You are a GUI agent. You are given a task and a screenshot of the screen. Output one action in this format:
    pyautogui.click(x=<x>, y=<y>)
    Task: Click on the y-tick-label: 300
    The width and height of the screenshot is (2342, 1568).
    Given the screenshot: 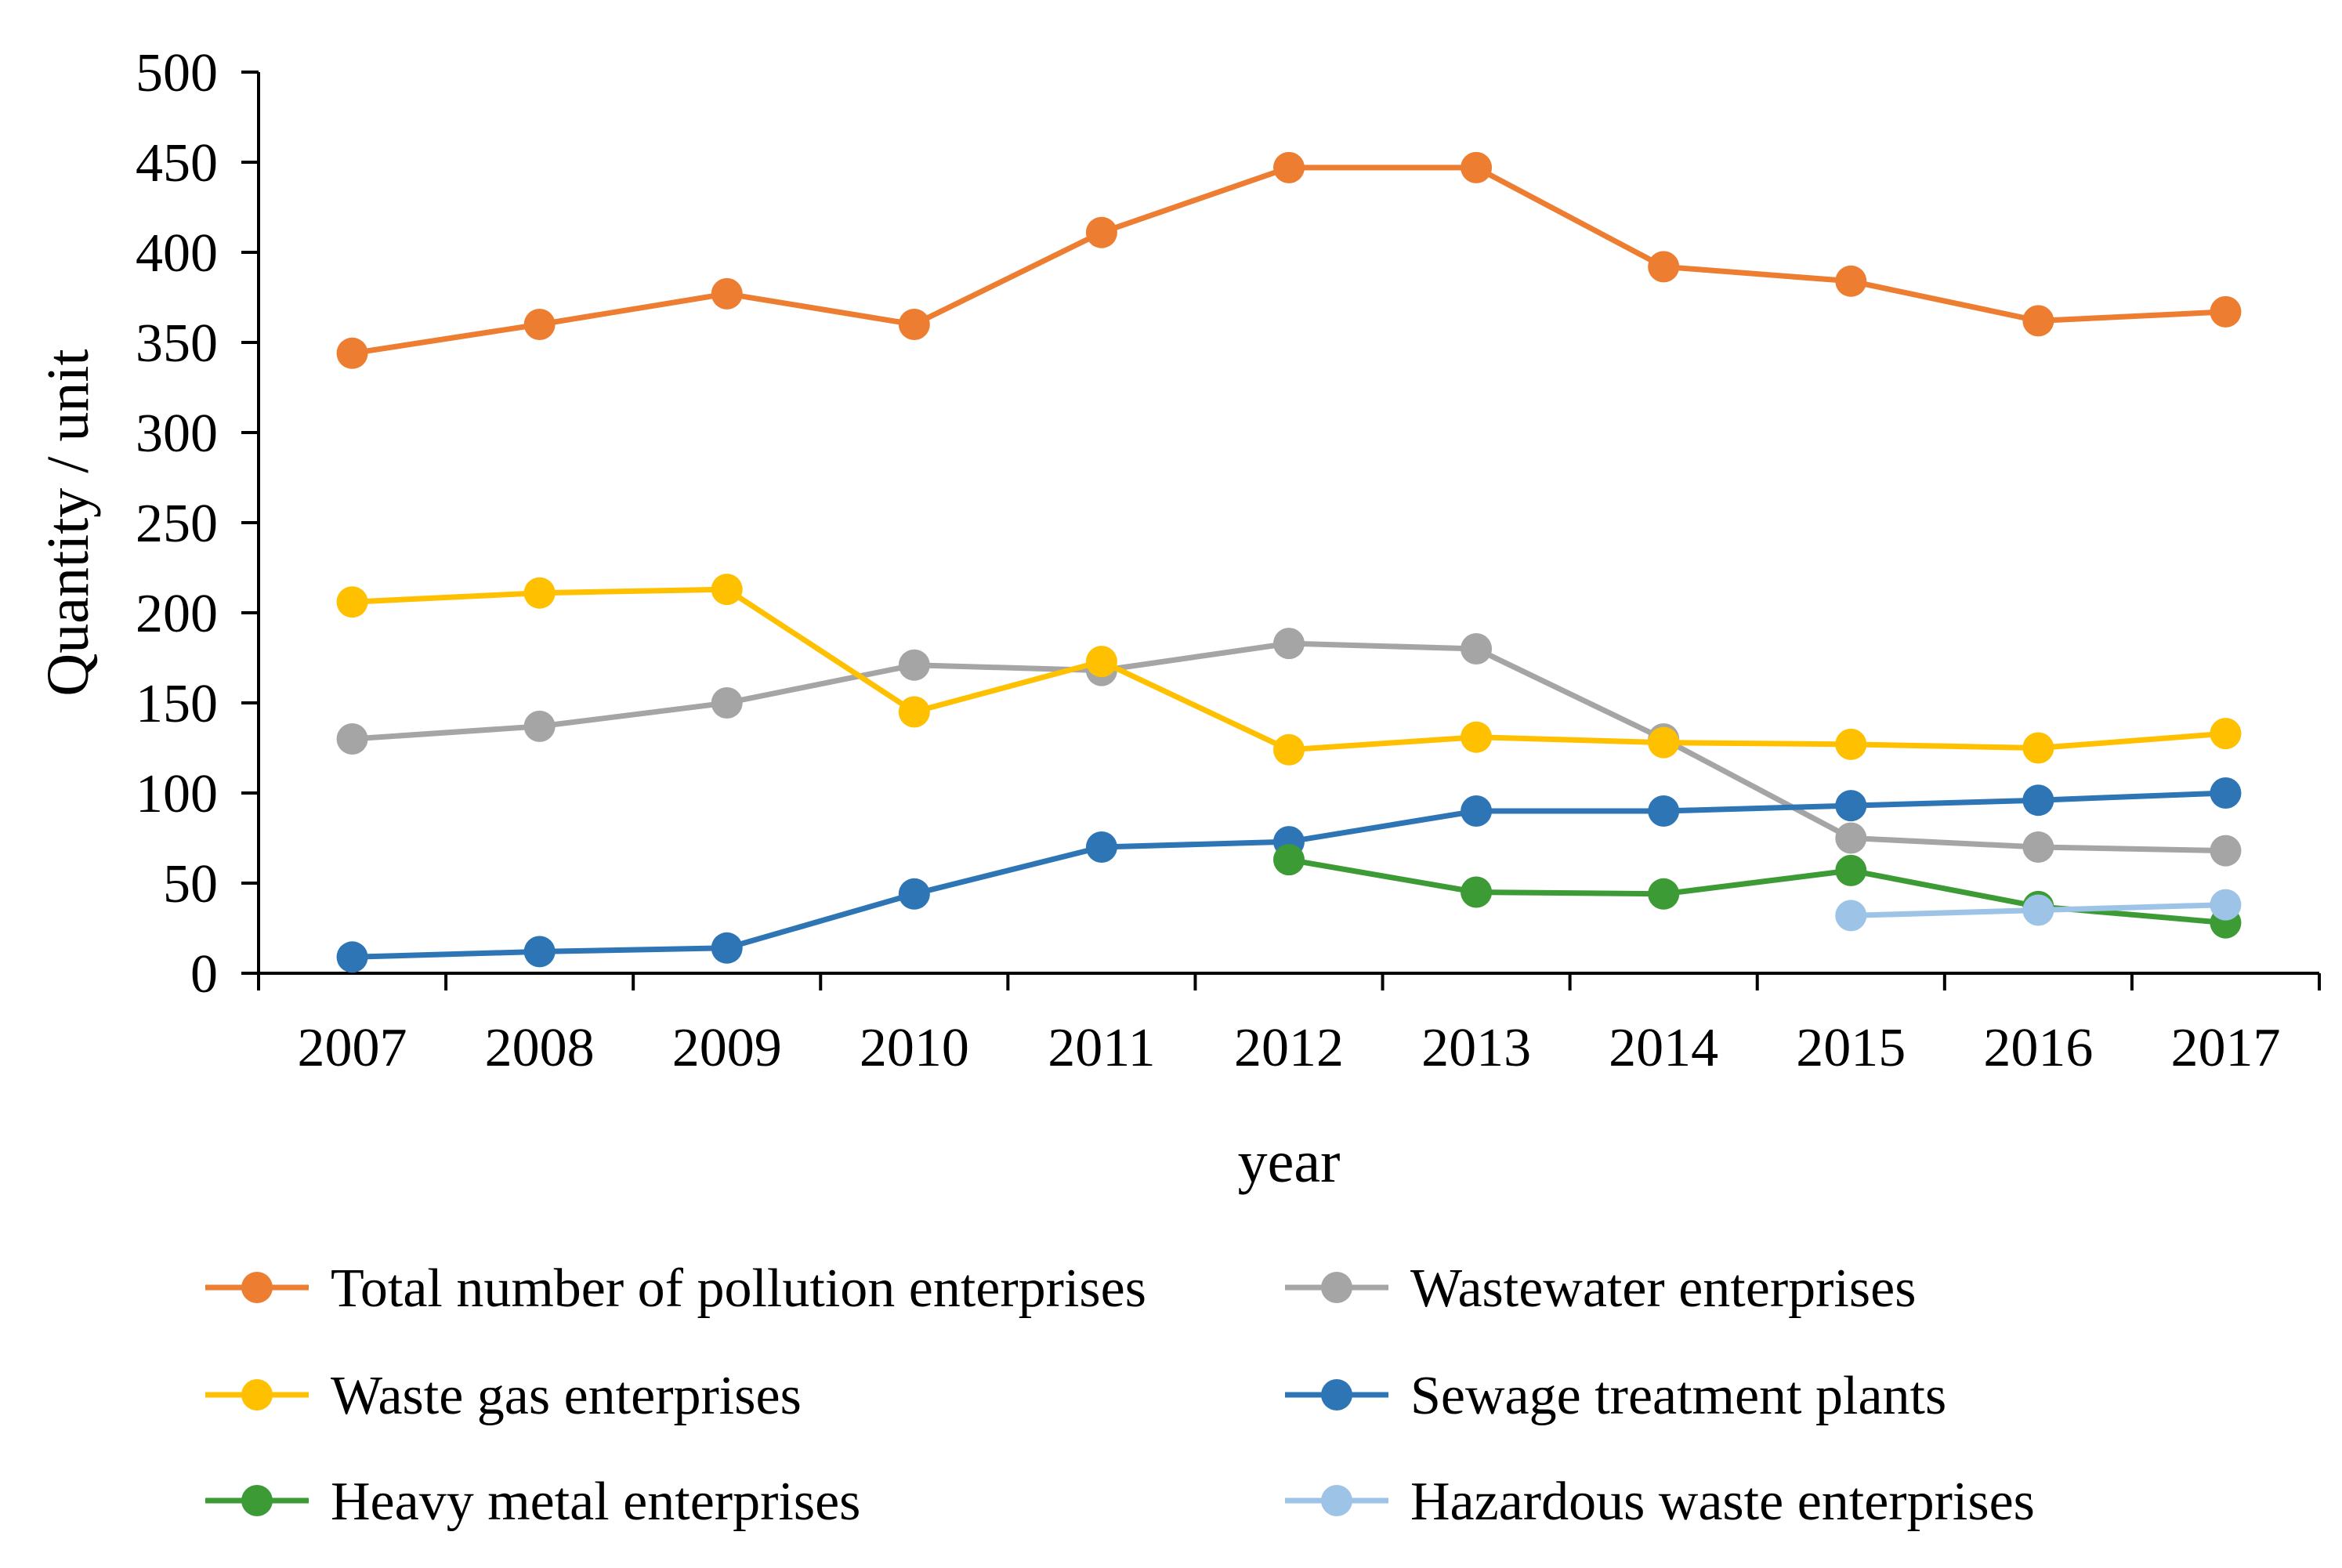 What is the action you would take?
    pyautogui.click(x=177, y=434)
    